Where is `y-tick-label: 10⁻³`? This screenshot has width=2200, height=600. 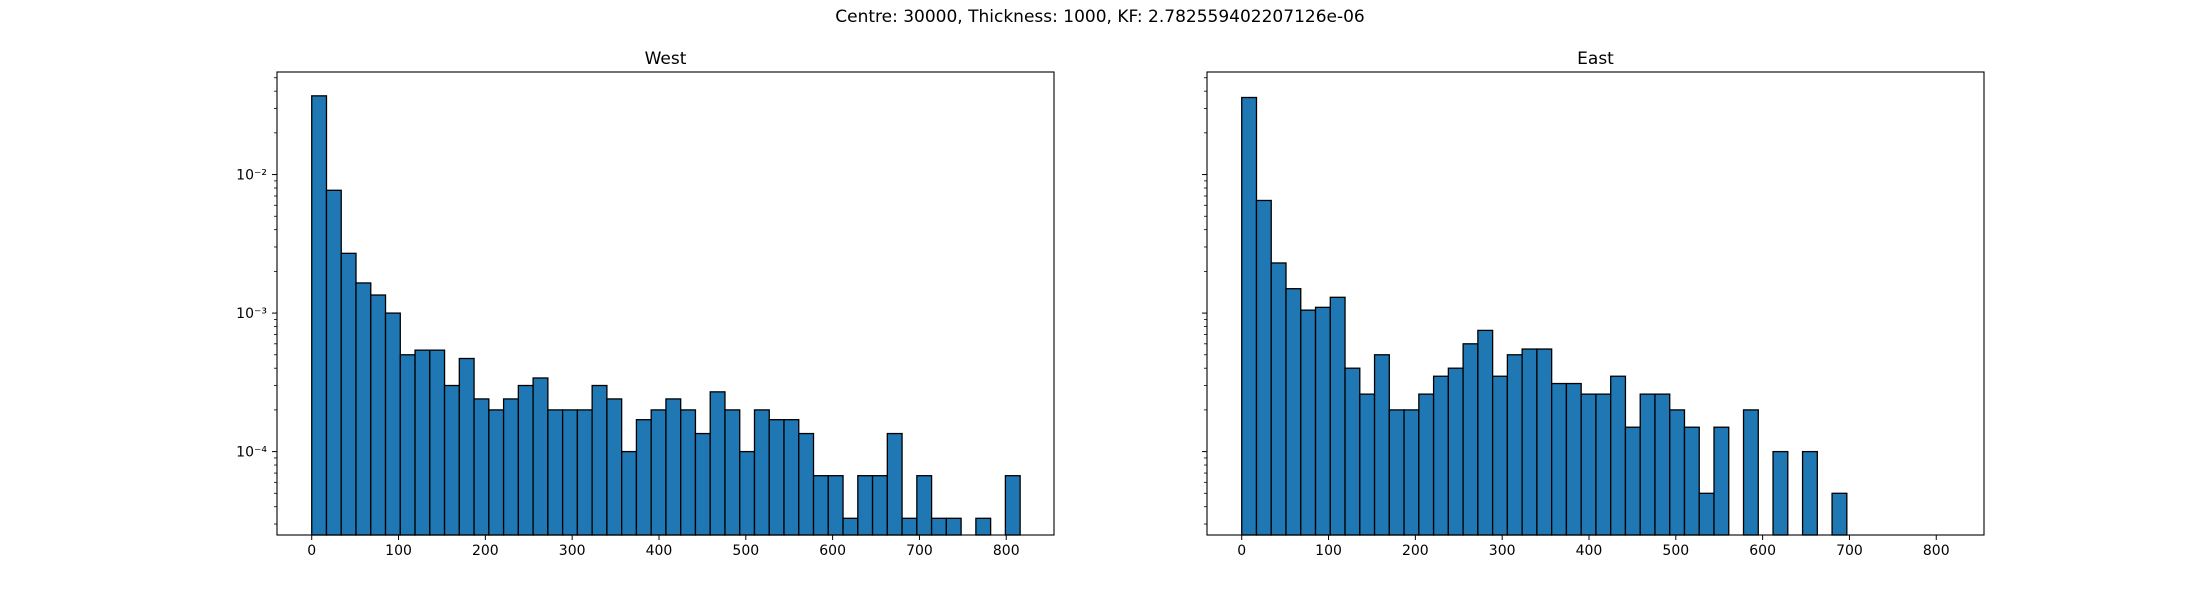 y-tick-label: 10⁻³ is located at coordinates (251, 314).